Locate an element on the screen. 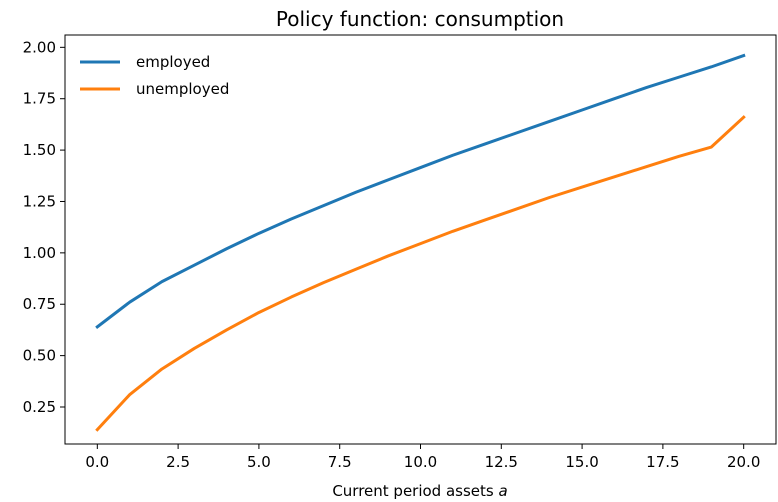 The image size is (778, 502). y-tick-label: 0.25 is located at coordinates (39, 407).